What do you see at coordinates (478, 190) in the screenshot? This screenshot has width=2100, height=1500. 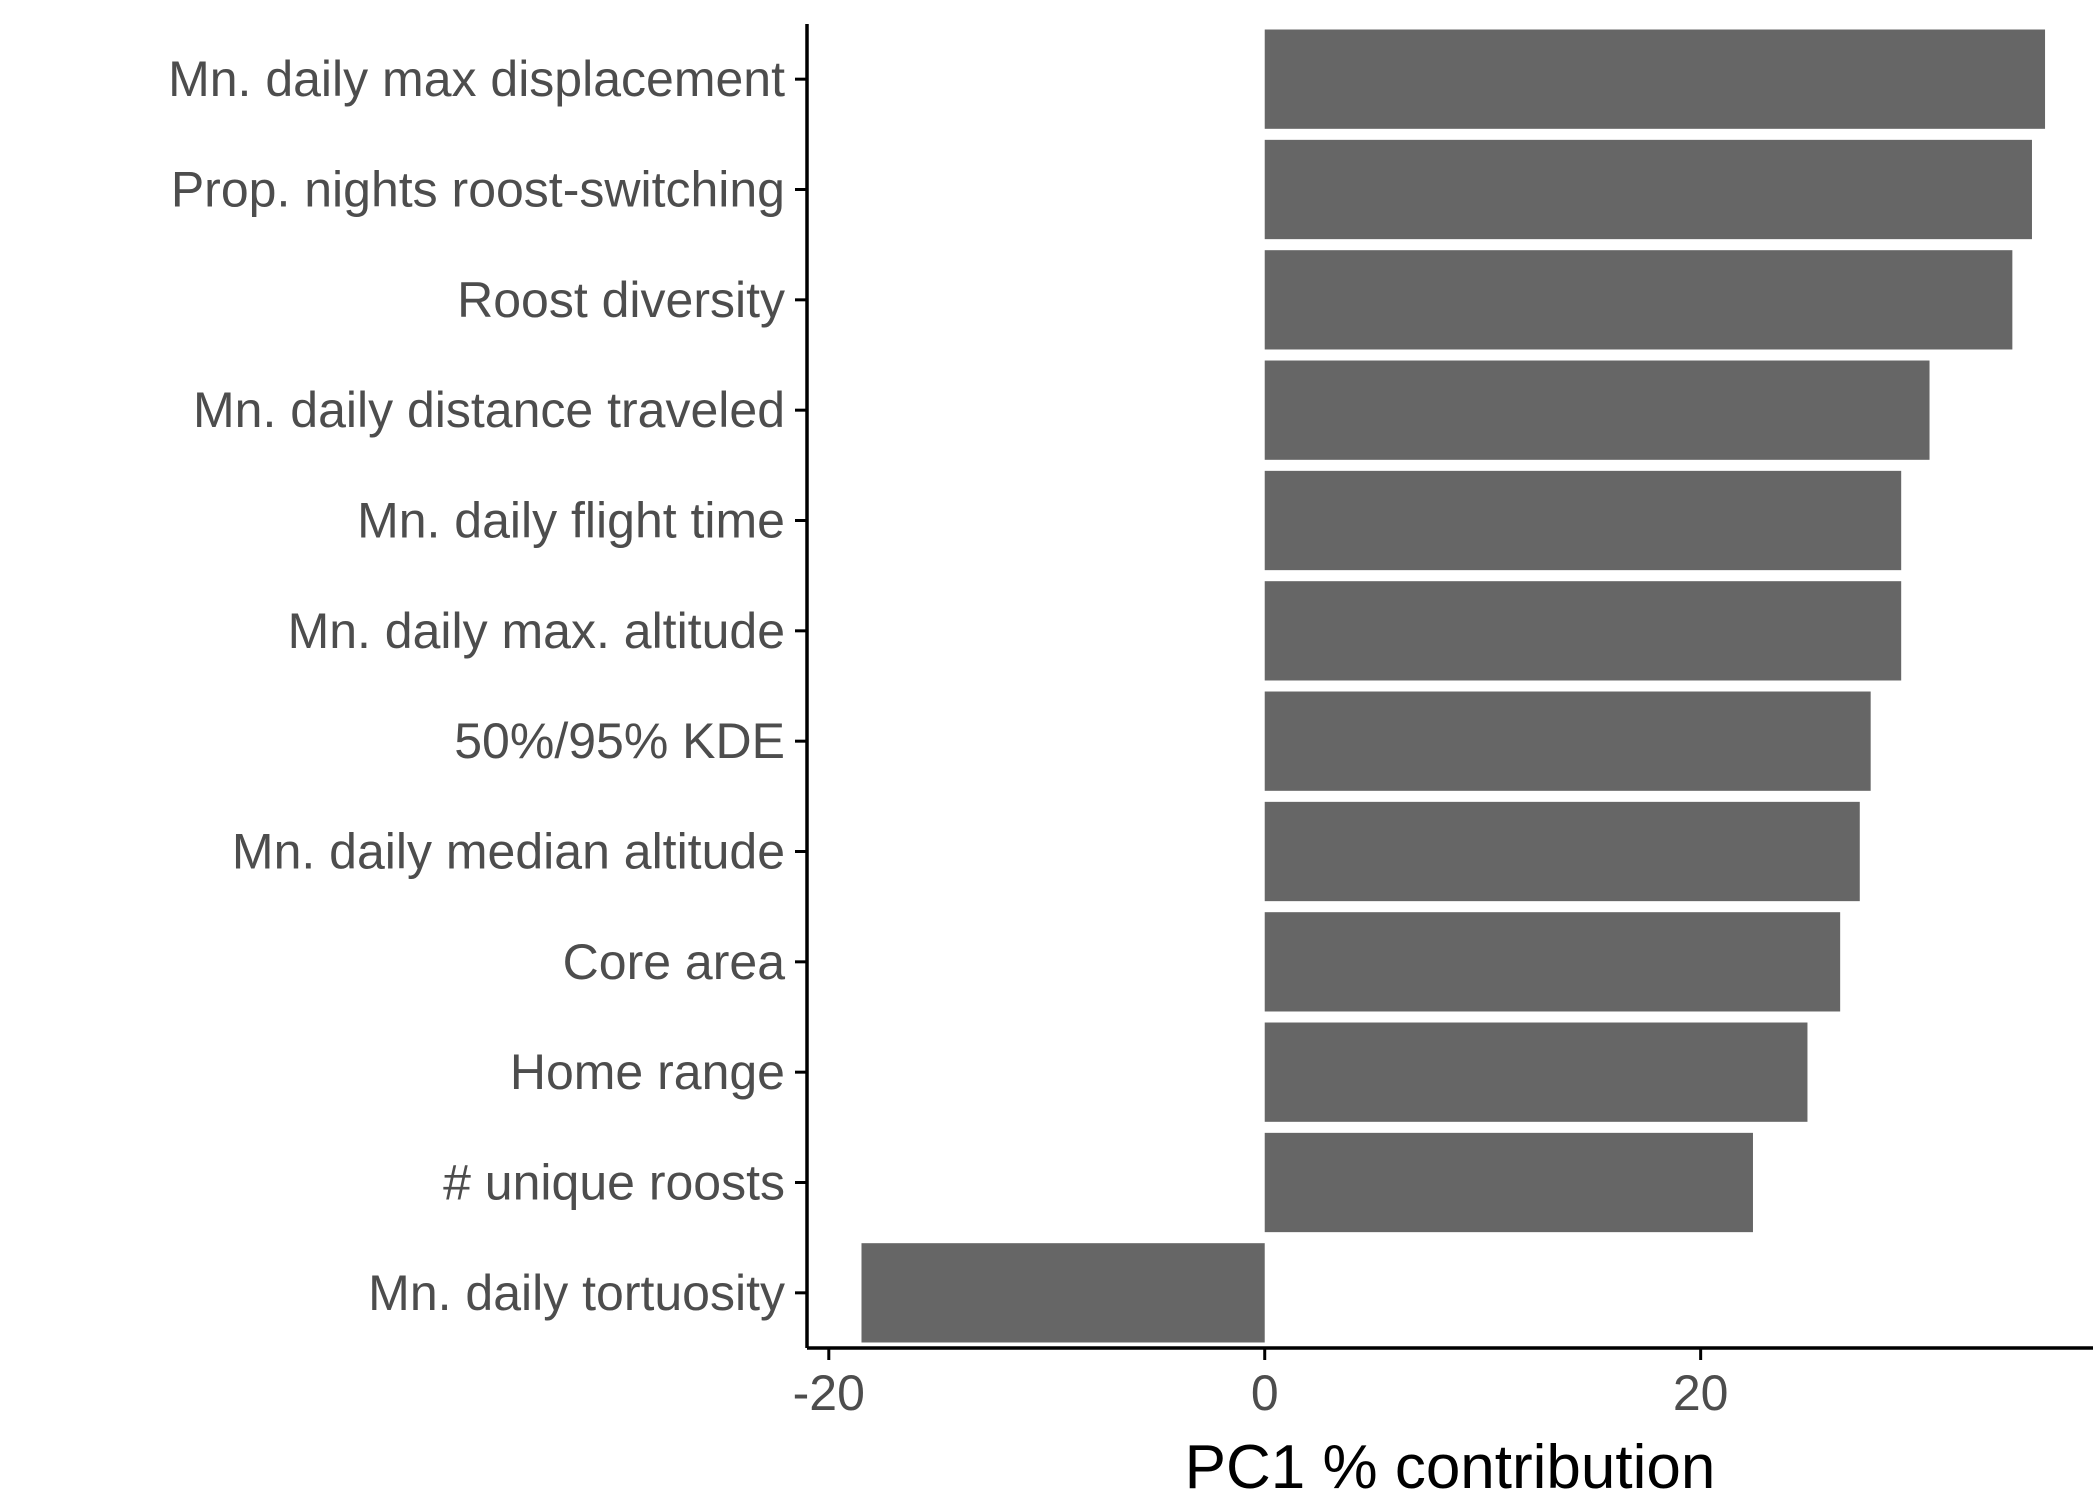 I see `y-tick-label-prop-nights-roost-switching: Prop. nights roost-switching` at bounding box center [478, 190].